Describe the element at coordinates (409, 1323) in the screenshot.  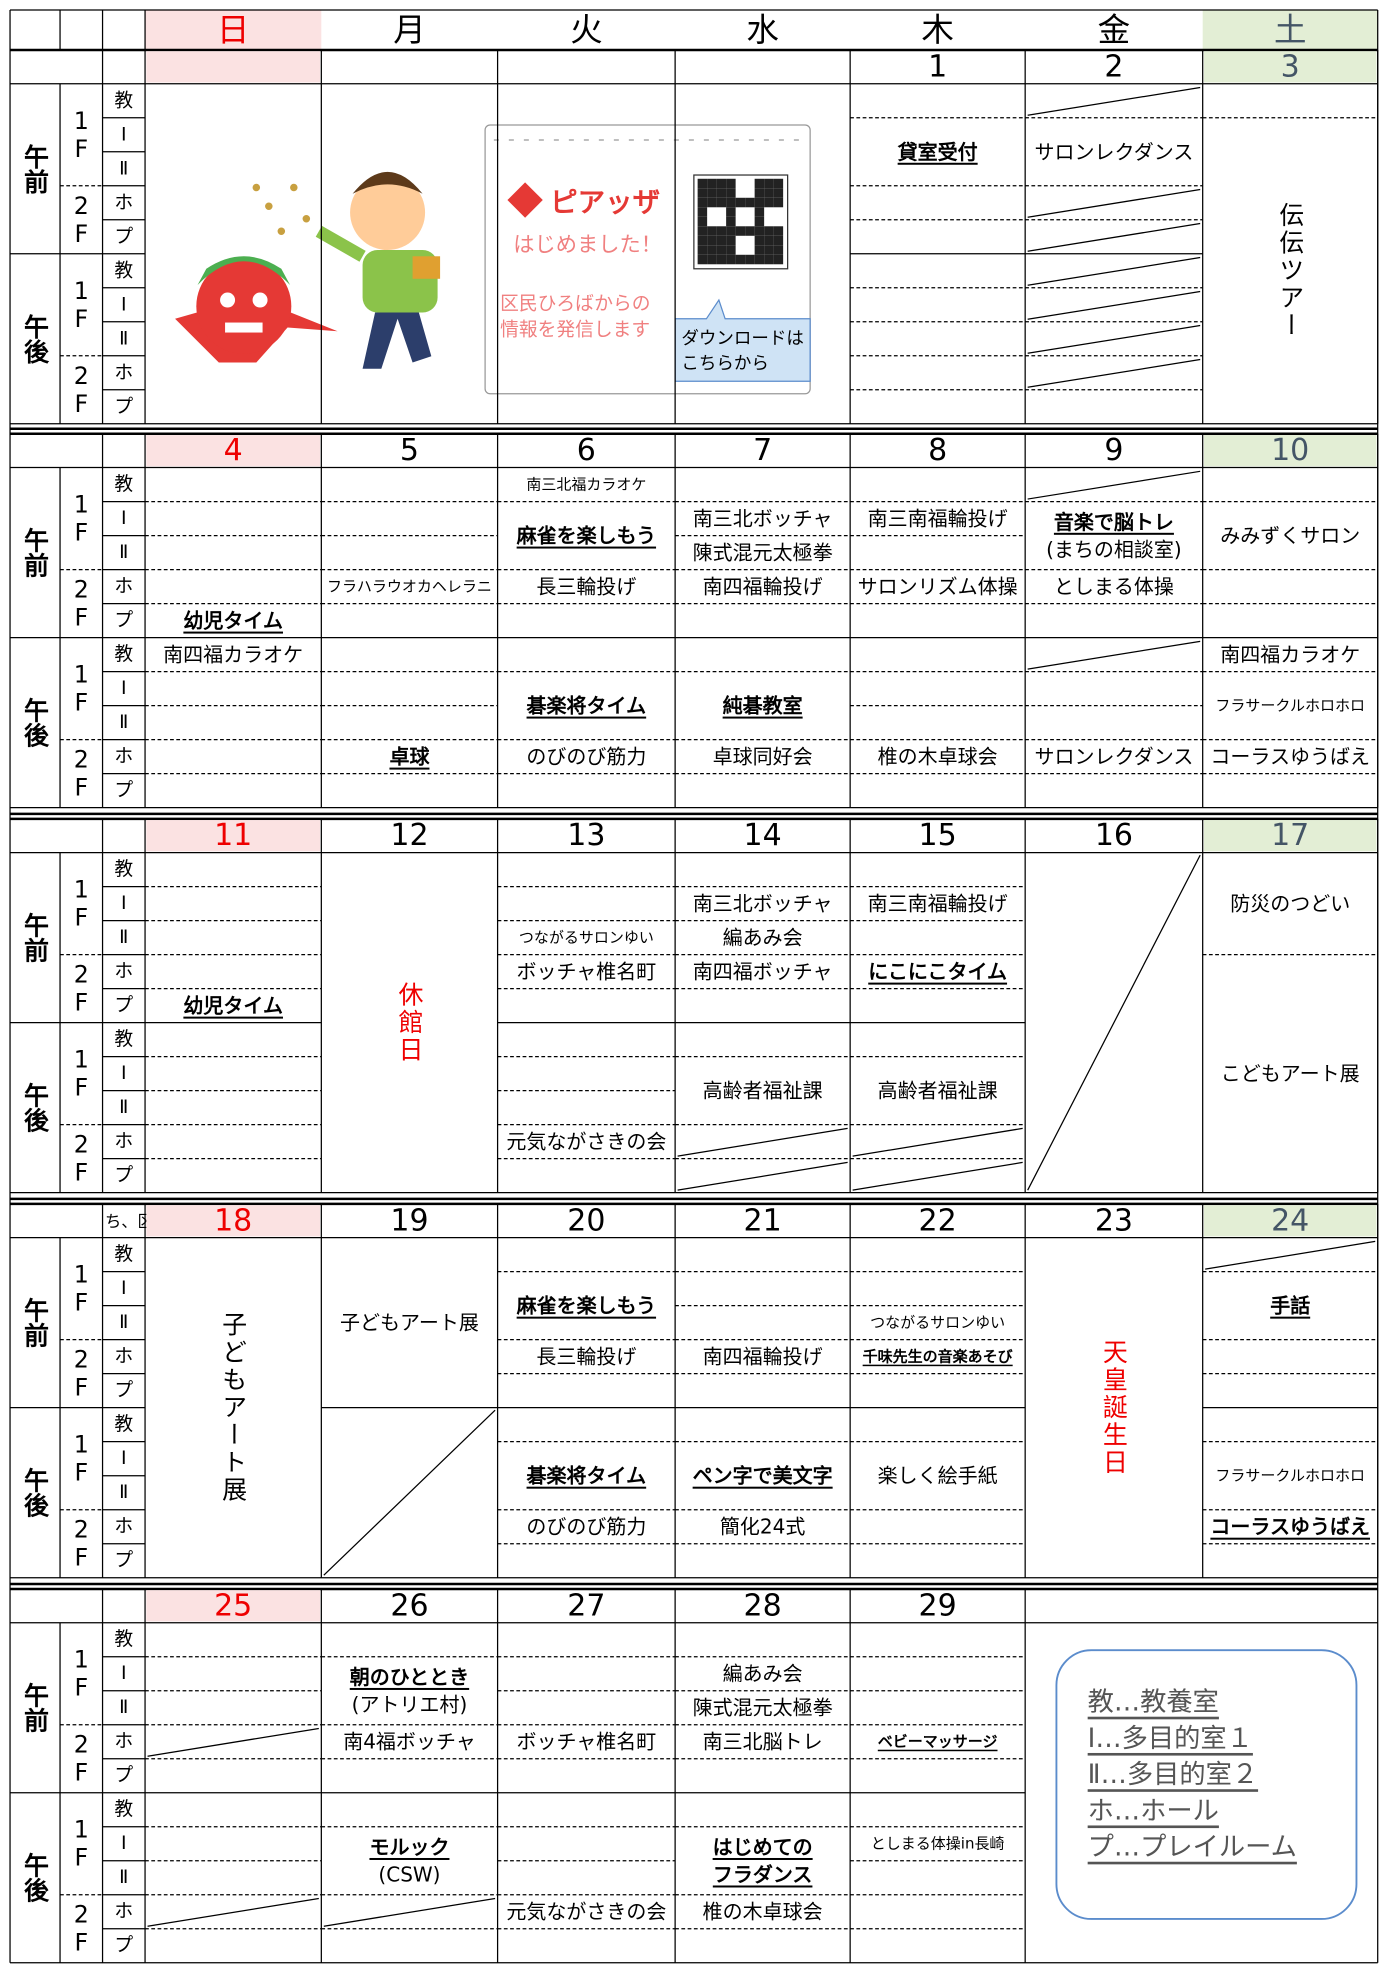
I see `event: 子どもアート展` at that location.